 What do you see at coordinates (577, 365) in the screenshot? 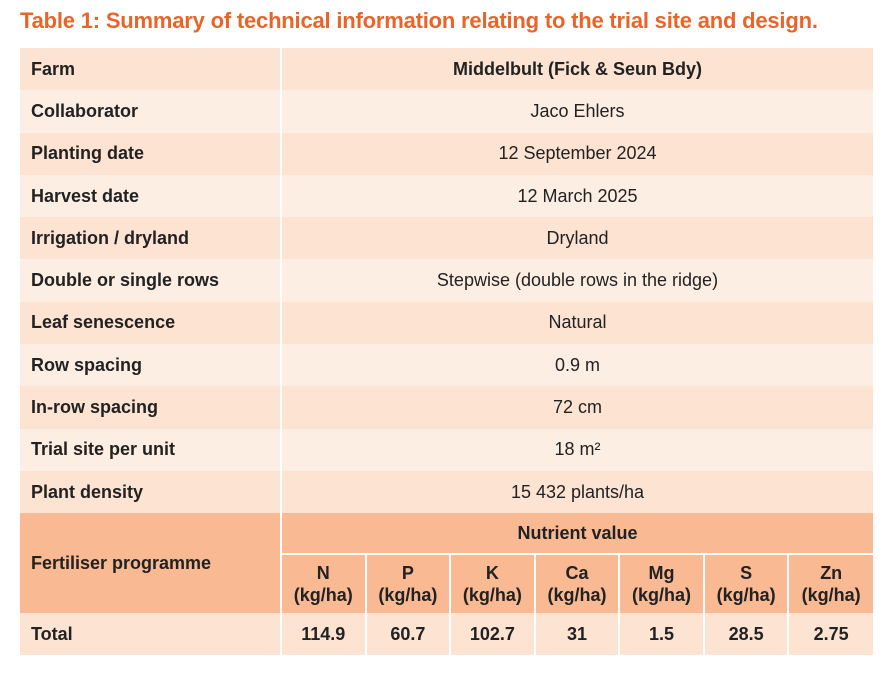
I see `row-value: 0.9 m` at bounding box center [577, 365].